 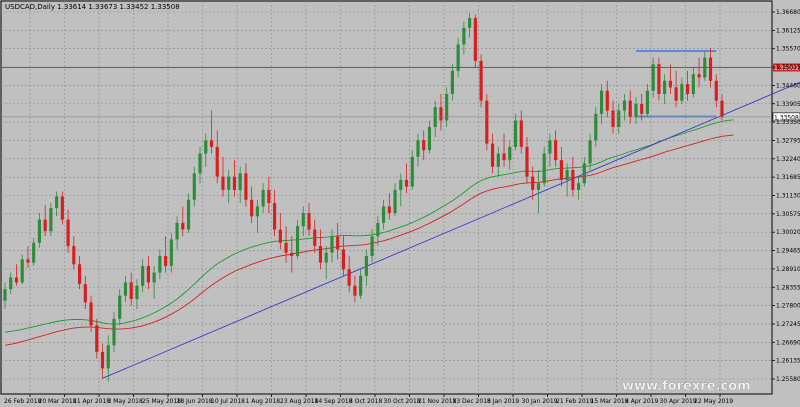 What do you see at coordinates (788, 251) in the screenshot?
I see `y-tick-label: 1.29465` at bounding box center [788, 251].